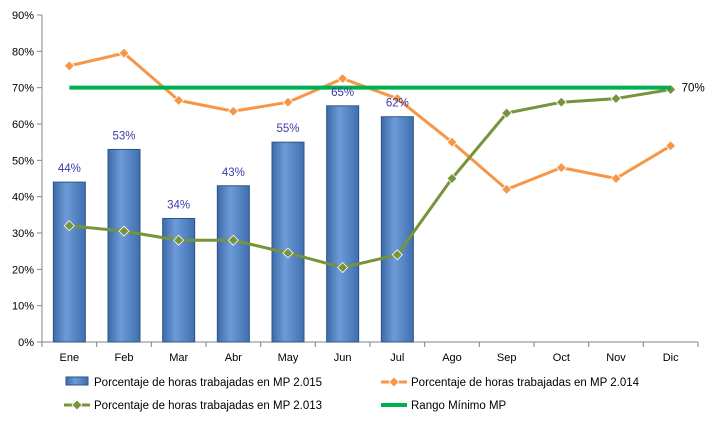 The width and height of the screenshot is (713, 426). Describe the element at coordinates (288, 358) in the screenshot. I see `x-tick-label: May` at that location.